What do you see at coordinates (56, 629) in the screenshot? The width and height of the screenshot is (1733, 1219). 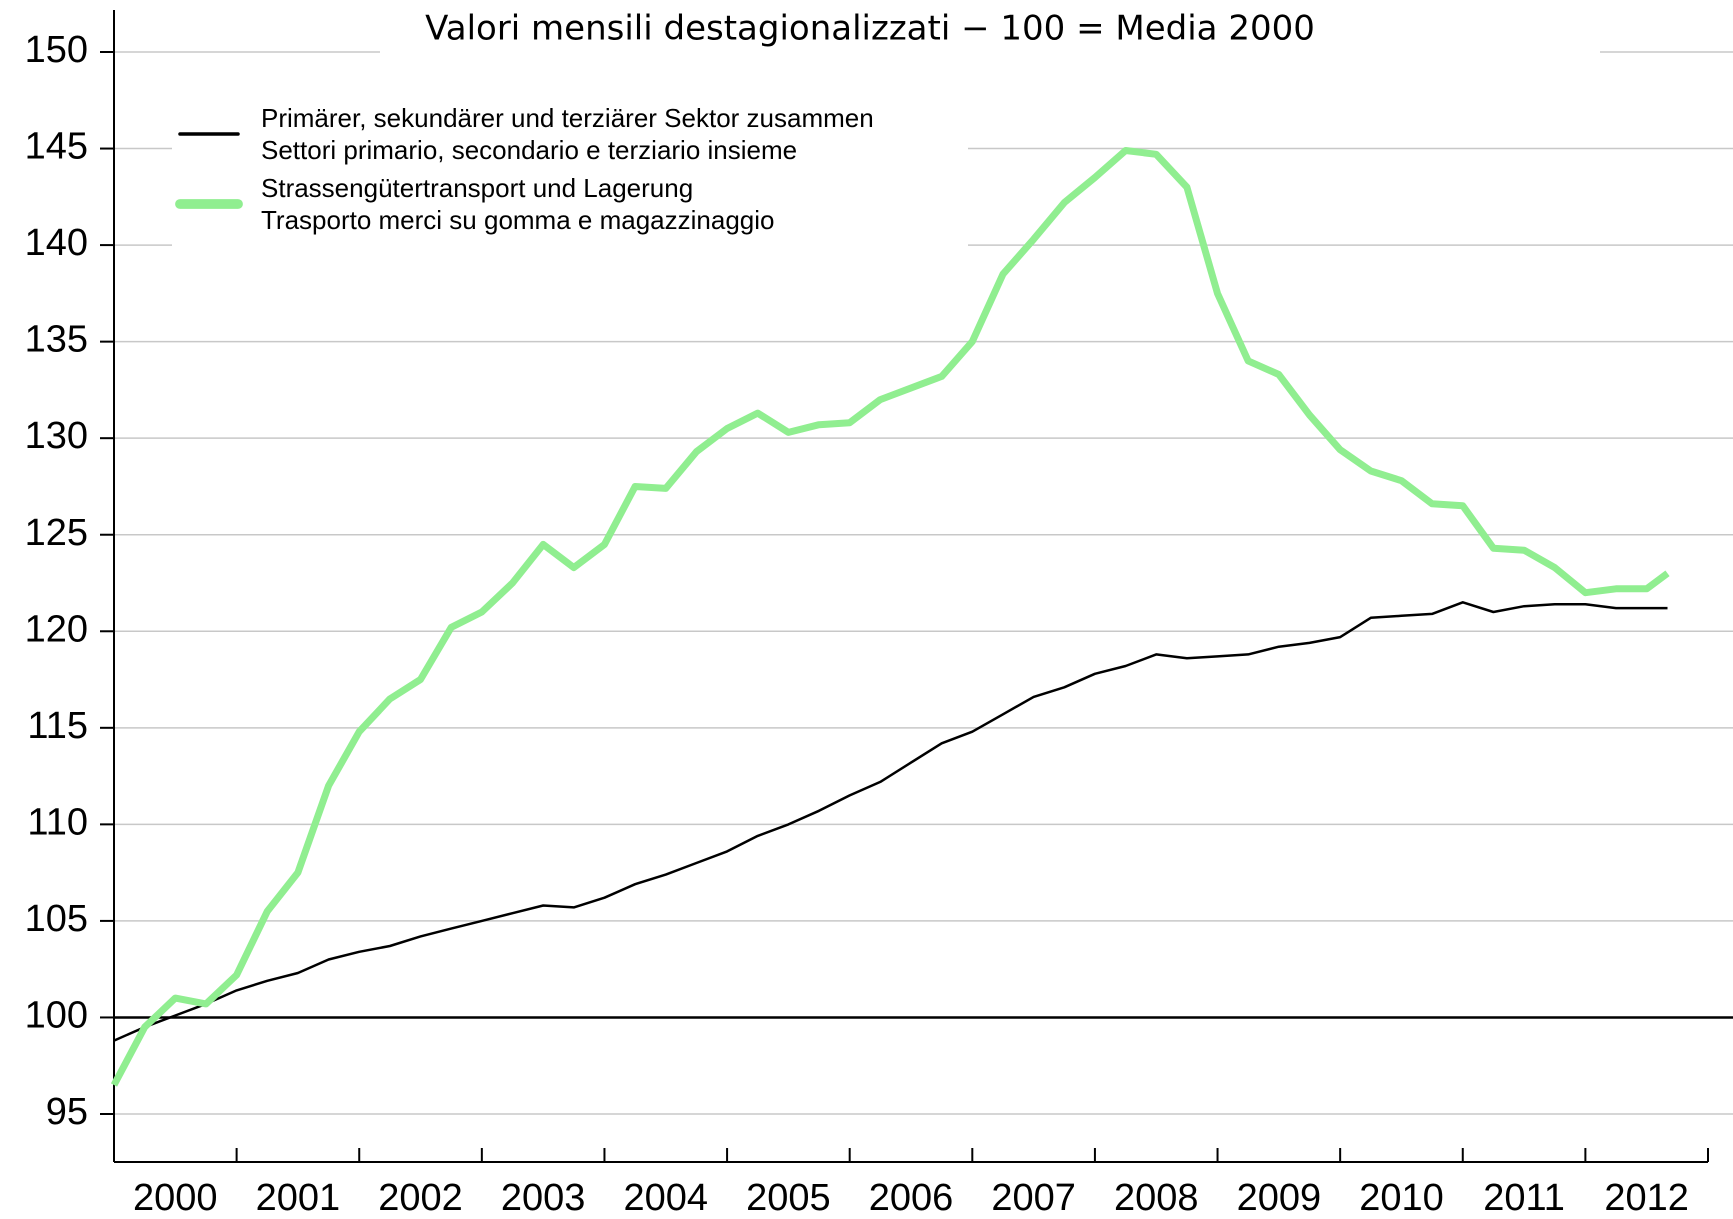 I see `y-tick-label: 120` at bounding box center [56, 629].